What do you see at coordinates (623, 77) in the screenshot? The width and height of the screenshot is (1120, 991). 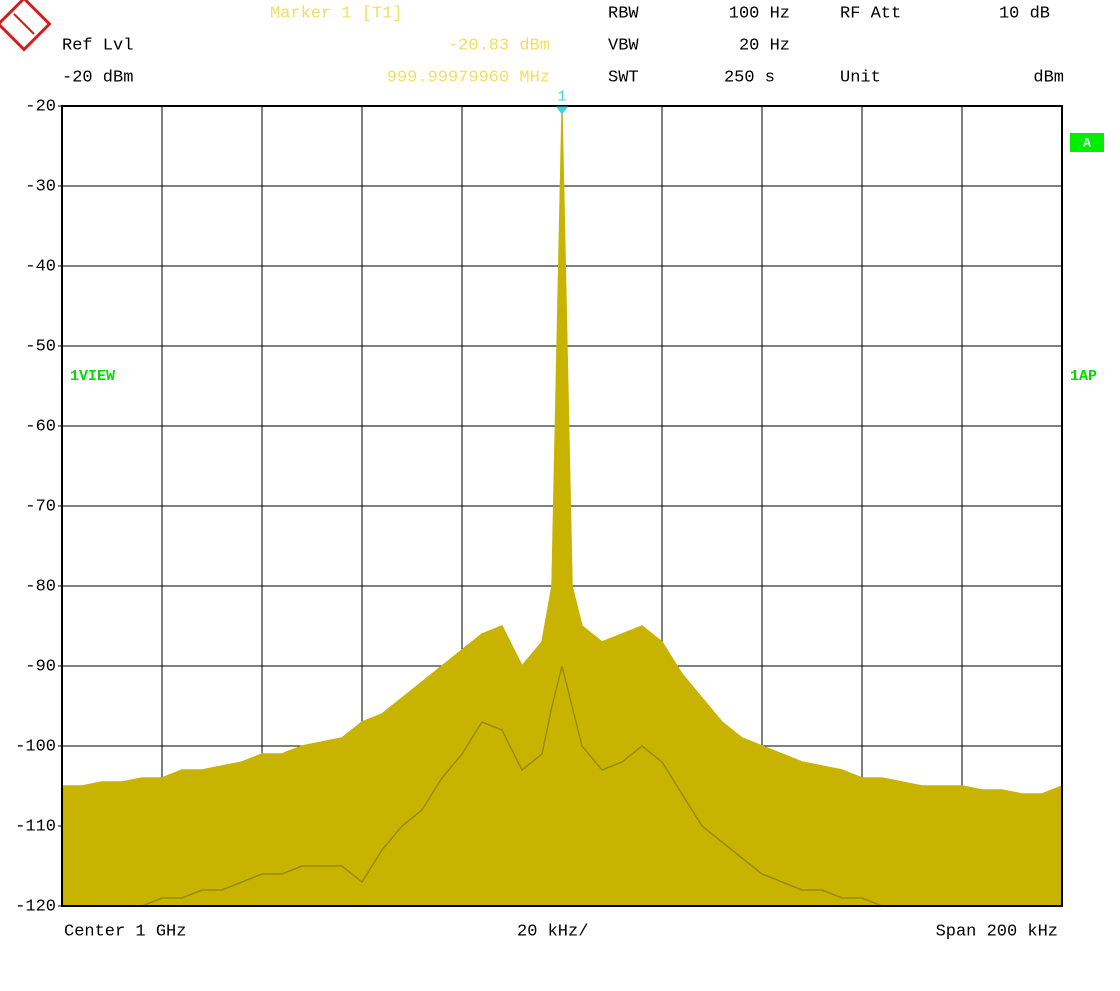 I see `swt-label: SWT` at bounding box center [623, 77].